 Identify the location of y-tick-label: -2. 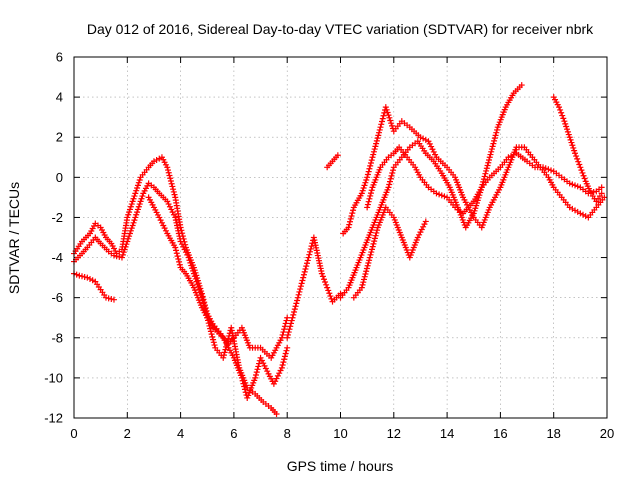
(57, 217).